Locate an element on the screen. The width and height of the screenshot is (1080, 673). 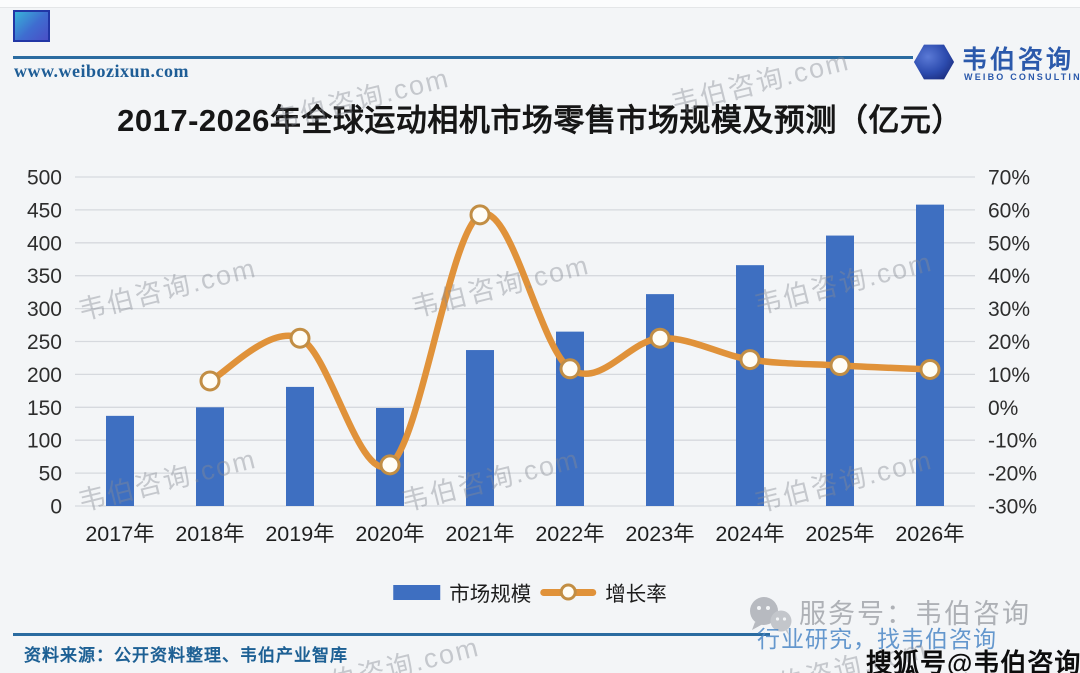
left-axis-tick-label: 100 is located at coordinates (44, 441).